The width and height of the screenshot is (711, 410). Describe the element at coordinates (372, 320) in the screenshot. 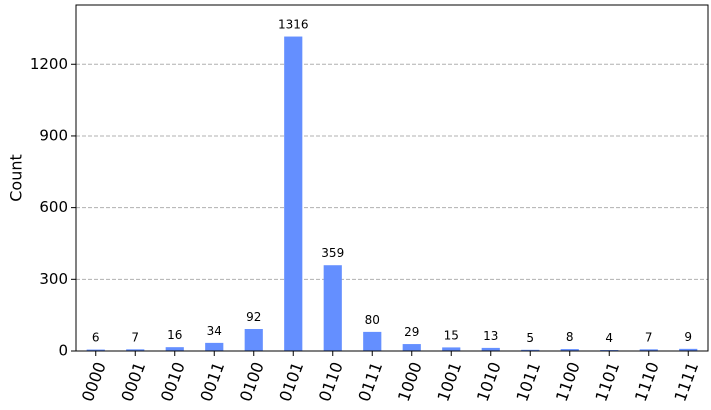

I see `value-label: 80` at that location.